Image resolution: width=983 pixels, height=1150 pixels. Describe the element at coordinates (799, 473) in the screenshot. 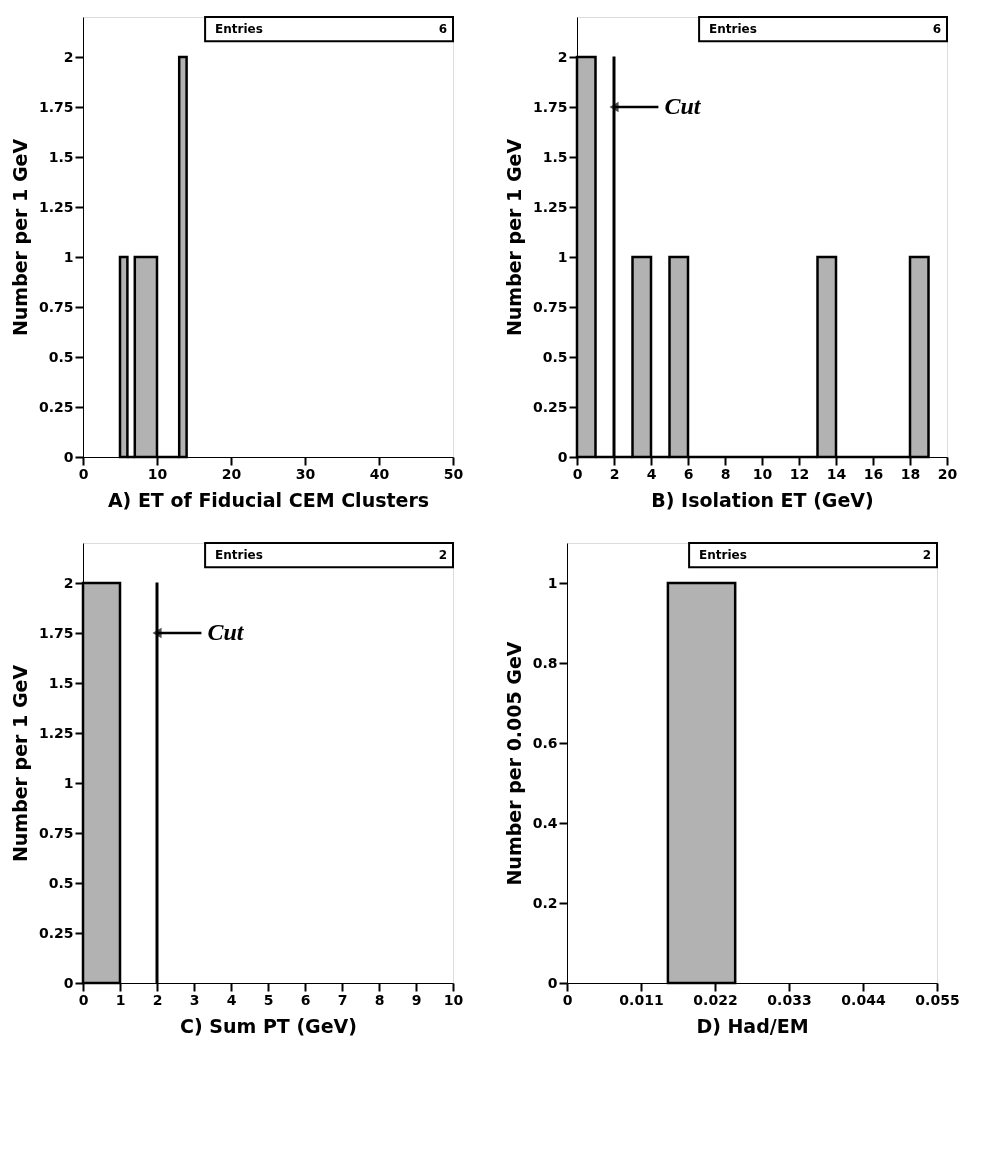

I see `x-tick-label: 12` at that location.